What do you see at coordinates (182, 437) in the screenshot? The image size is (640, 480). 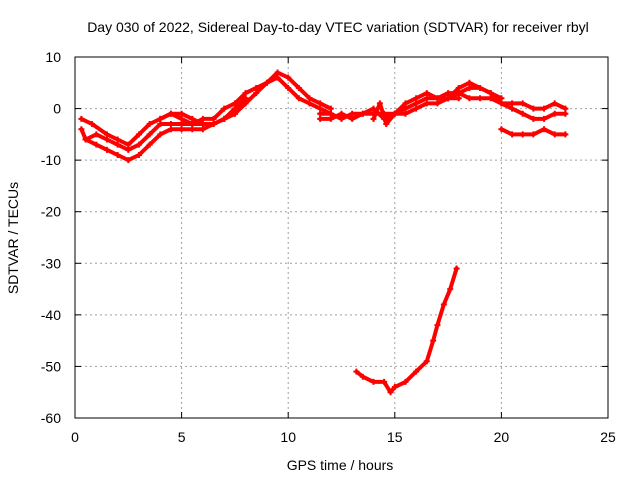 I see `x-tick-label: 5` at bounding box center [182, 437].